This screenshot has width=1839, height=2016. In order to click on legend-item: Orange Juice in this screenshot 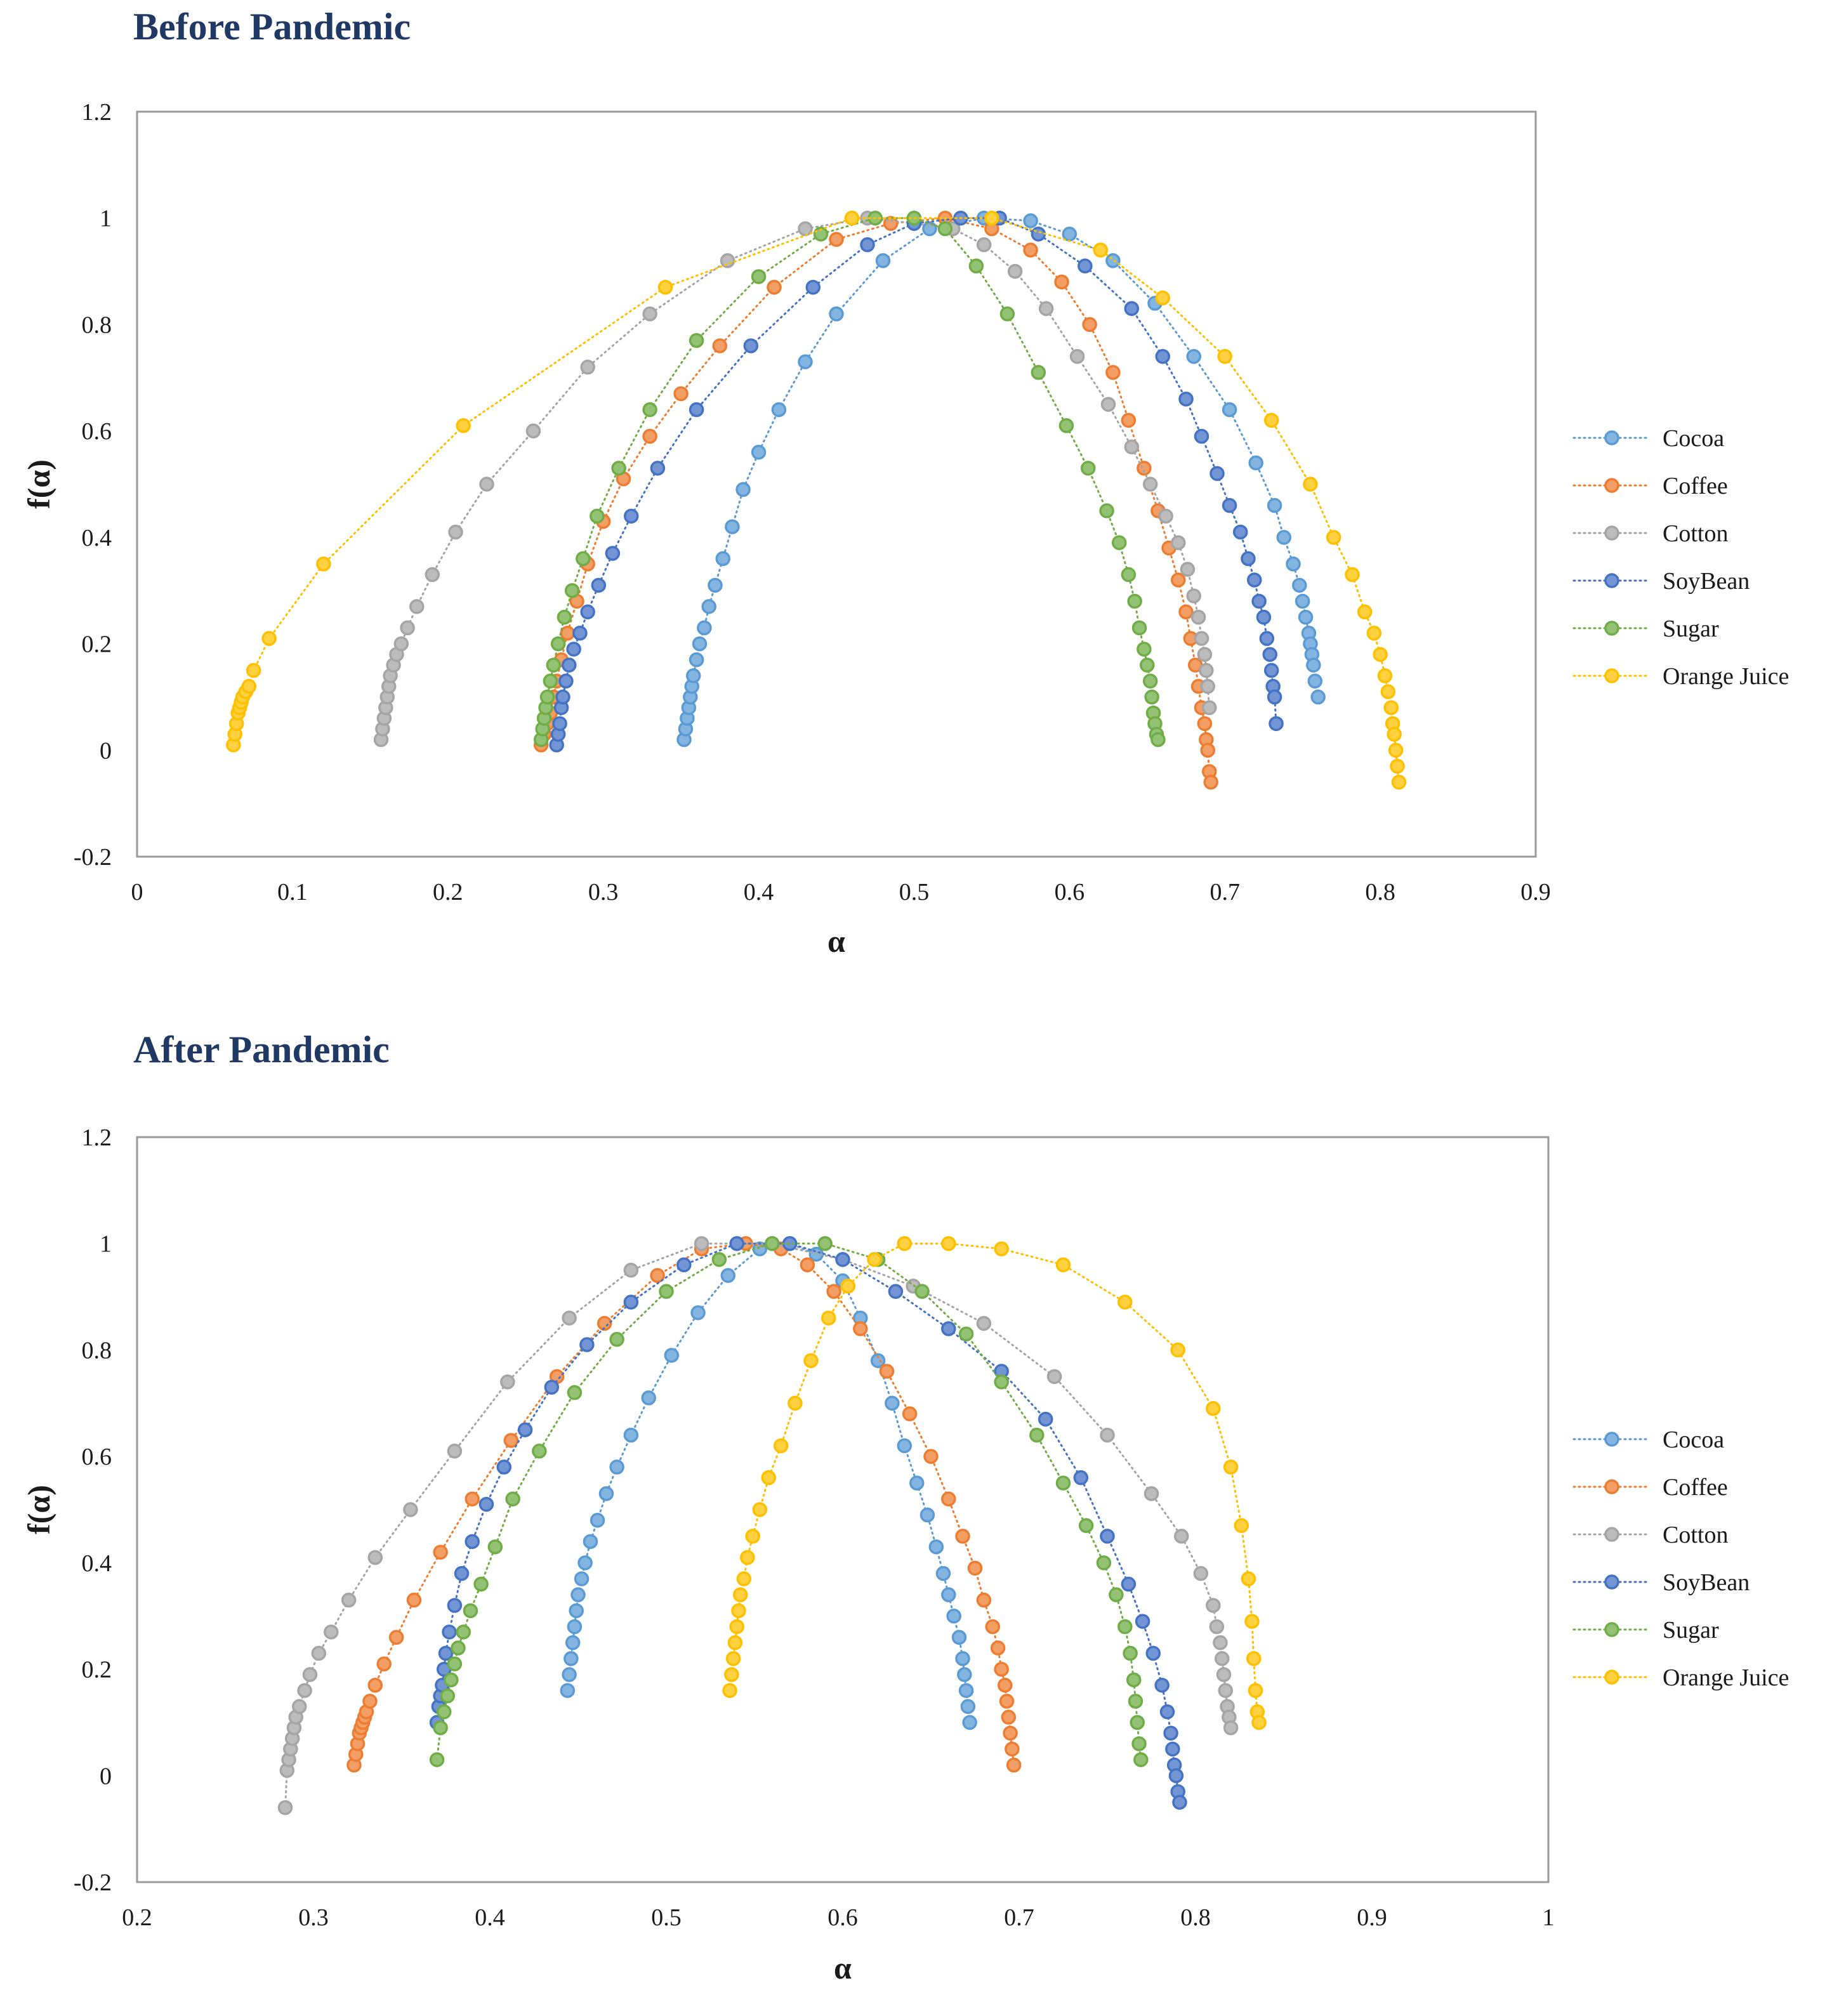, I will do `click(1680, 1678)`.